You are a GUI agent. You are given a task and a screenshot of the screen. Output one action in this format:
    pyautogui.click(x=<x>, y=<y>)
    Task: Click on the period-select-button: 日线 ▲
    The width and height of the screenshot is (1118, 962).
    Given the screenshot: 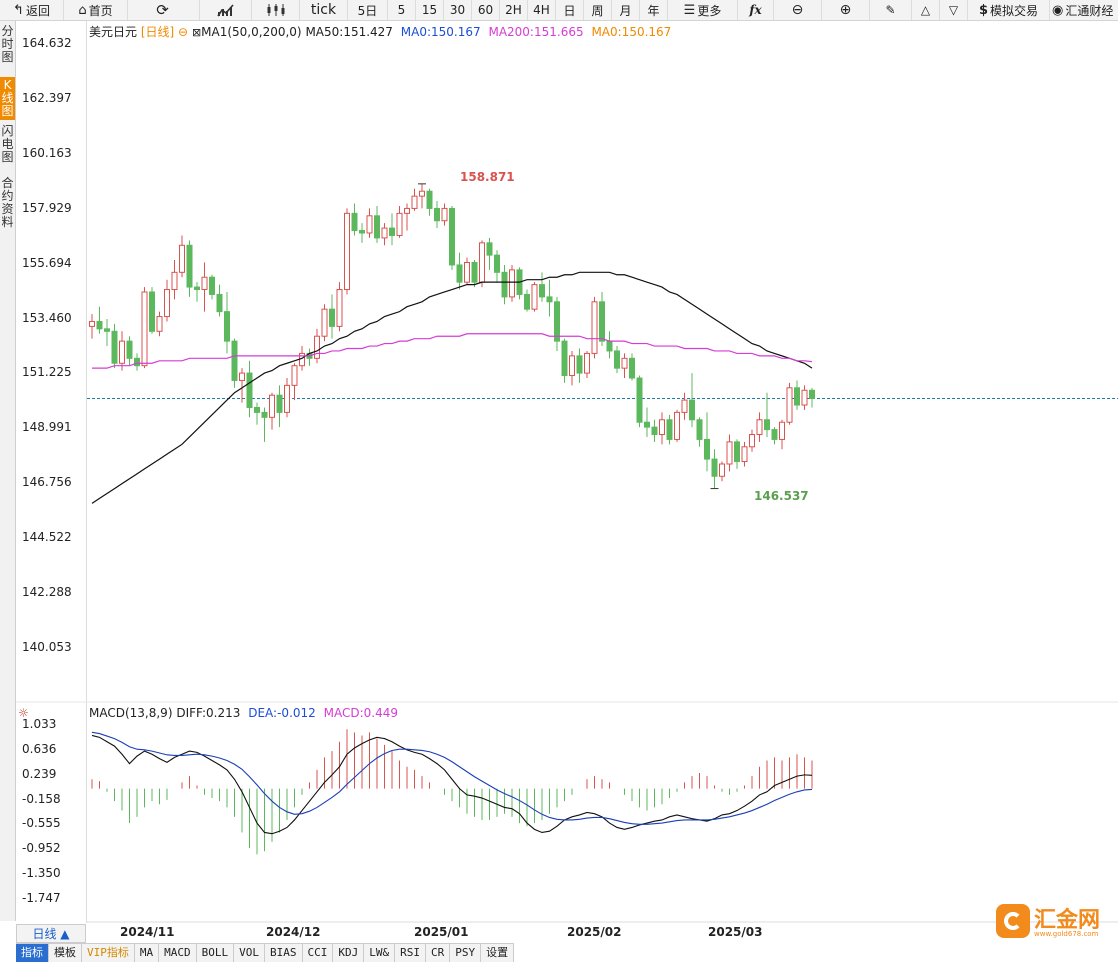 What is the action you would take?
    pyautogui.click(x=51, y=933)
    